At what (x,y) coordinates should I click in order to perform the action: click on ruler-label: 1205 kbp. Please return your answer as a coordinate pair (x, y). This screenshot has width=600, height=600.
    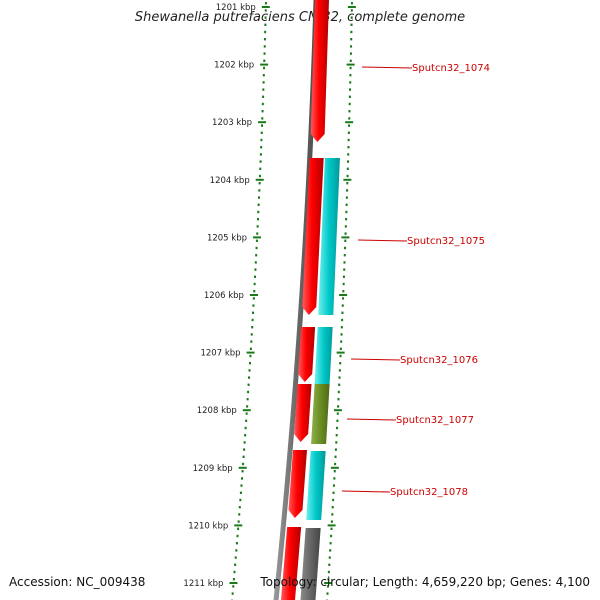
    Looking at the image, I should click on (227, 238).